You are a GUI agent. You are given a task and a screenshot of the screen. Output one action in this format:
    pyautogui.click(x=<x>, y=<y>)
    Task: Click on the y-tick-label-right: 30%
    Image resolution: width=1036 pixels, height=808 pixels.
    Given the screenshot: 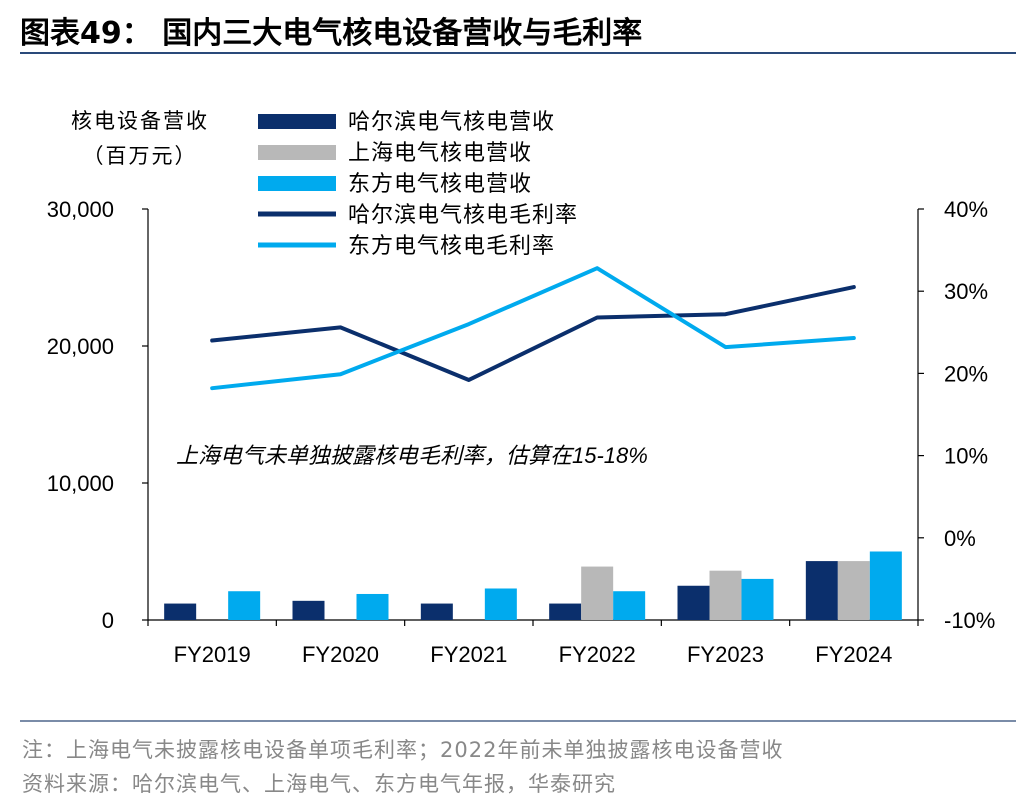 What is the action you would take?
    pyautogui.click(x=966, y=291)
    